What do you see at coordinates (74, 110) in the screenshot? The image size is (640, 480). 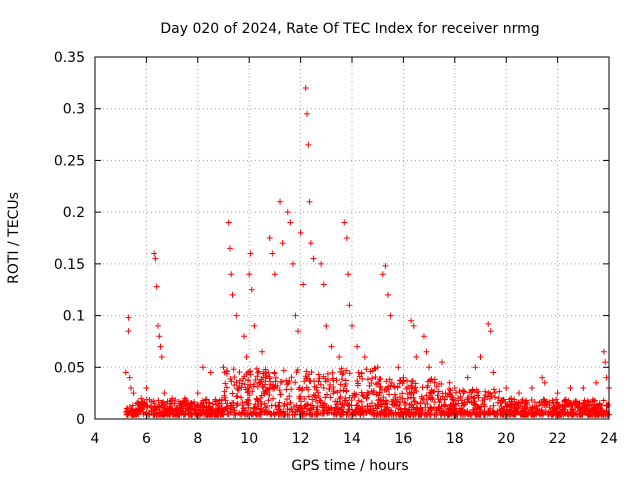 I see `y-tick-label: 0.3` at bounding box center [74, 110].